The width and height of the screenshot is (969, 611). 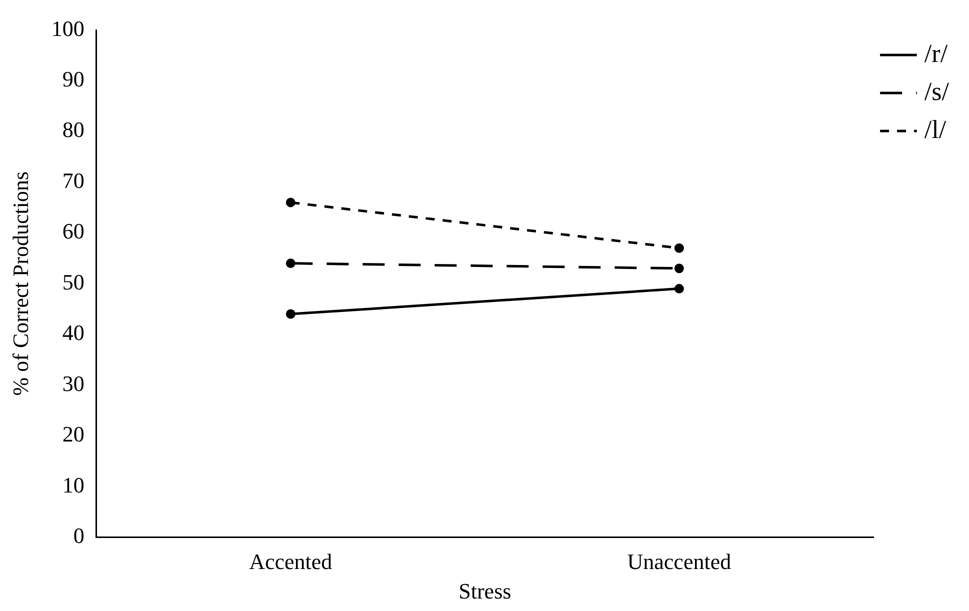 I want to click on x-axis-title: Stress, so click(x=485, y=591).